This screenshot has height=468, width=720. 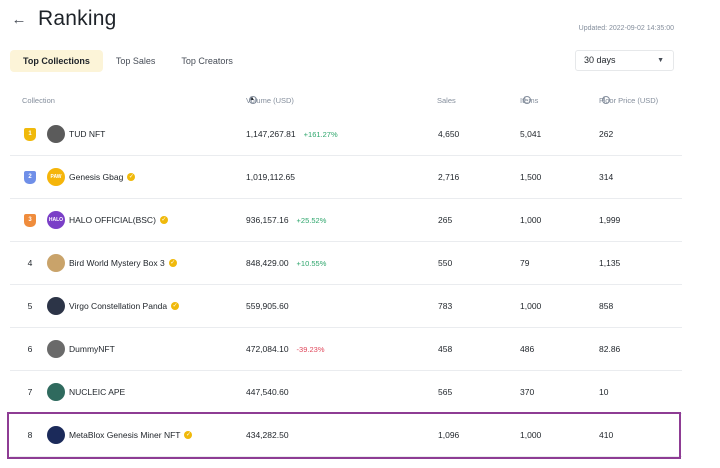 I want to click on rank-number: 6, so click(x=30, y=349).